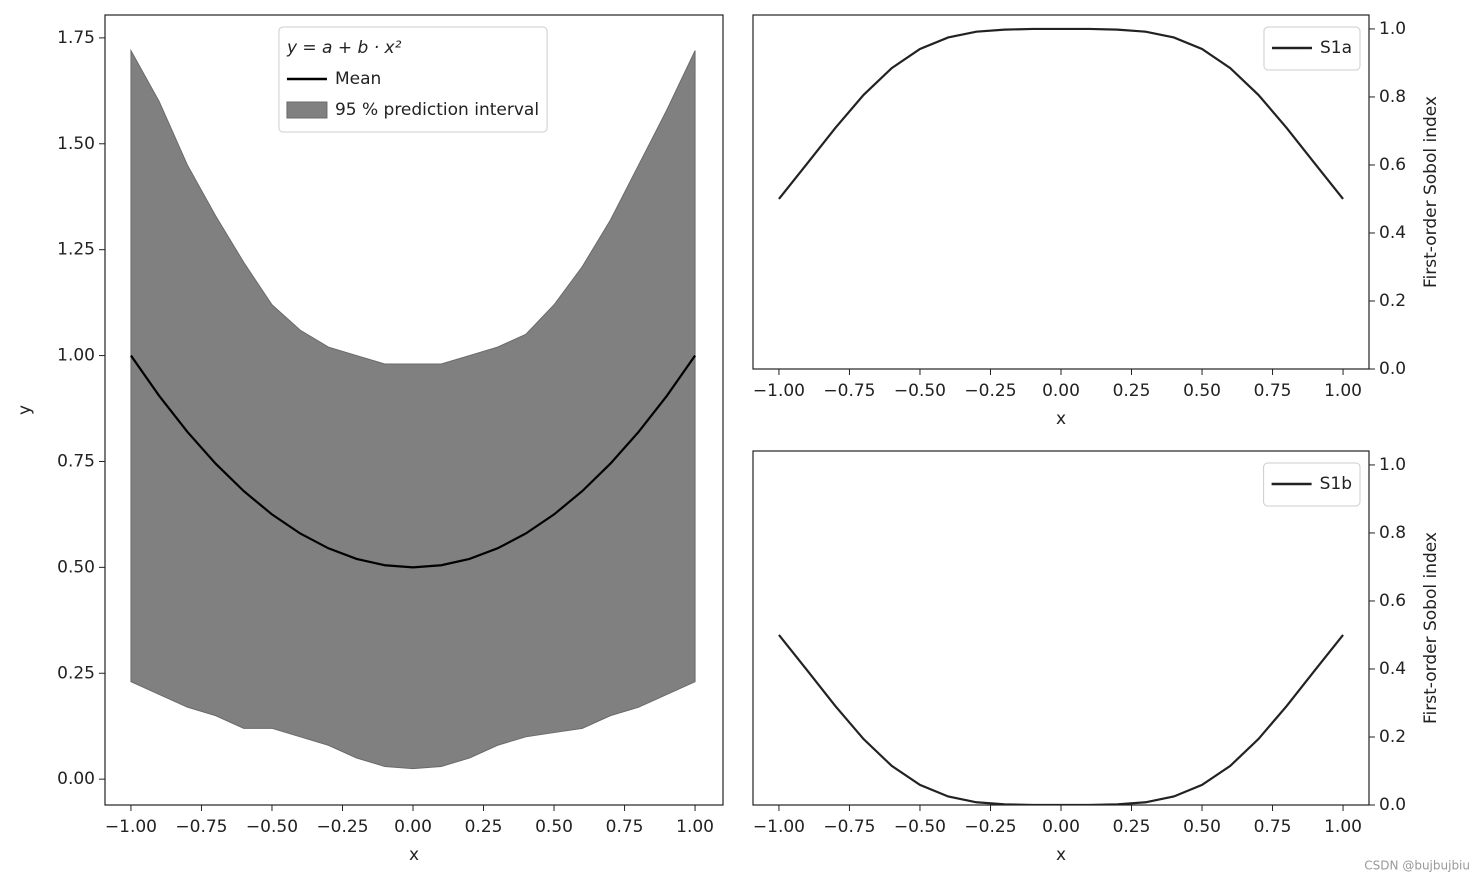 The height and width of the screenshot is (882, 1484). I want to click on legend: S1a, so click(1312, 48).